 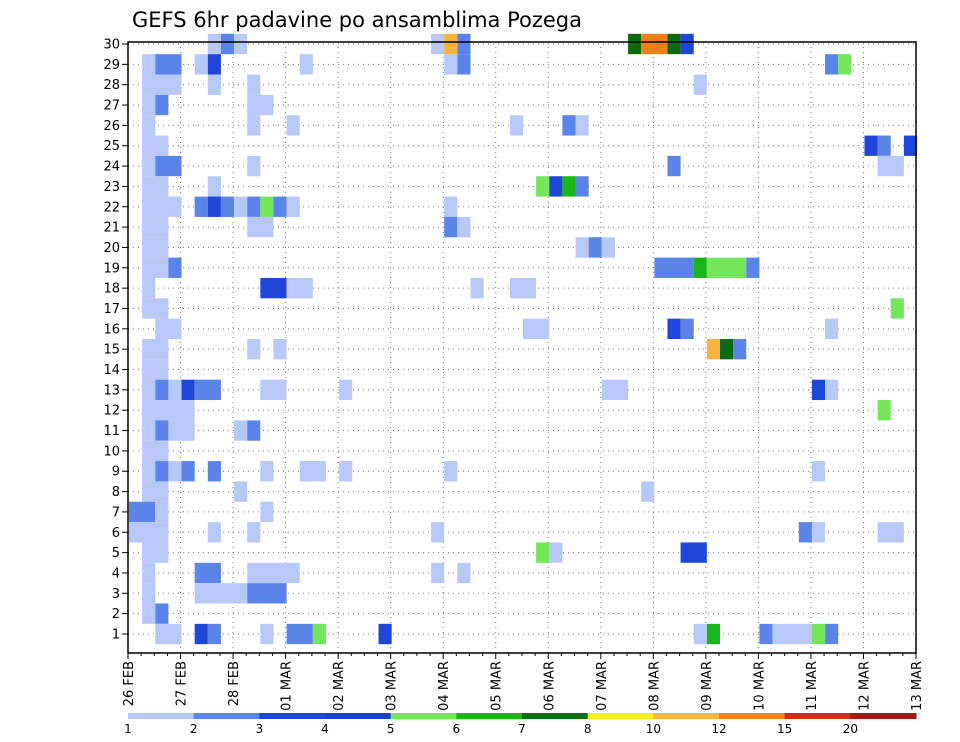 What do you see at coordinates (111, 85) in the screenshot?
I see `y-tick-label: 28` at bounding box center [111, 85].